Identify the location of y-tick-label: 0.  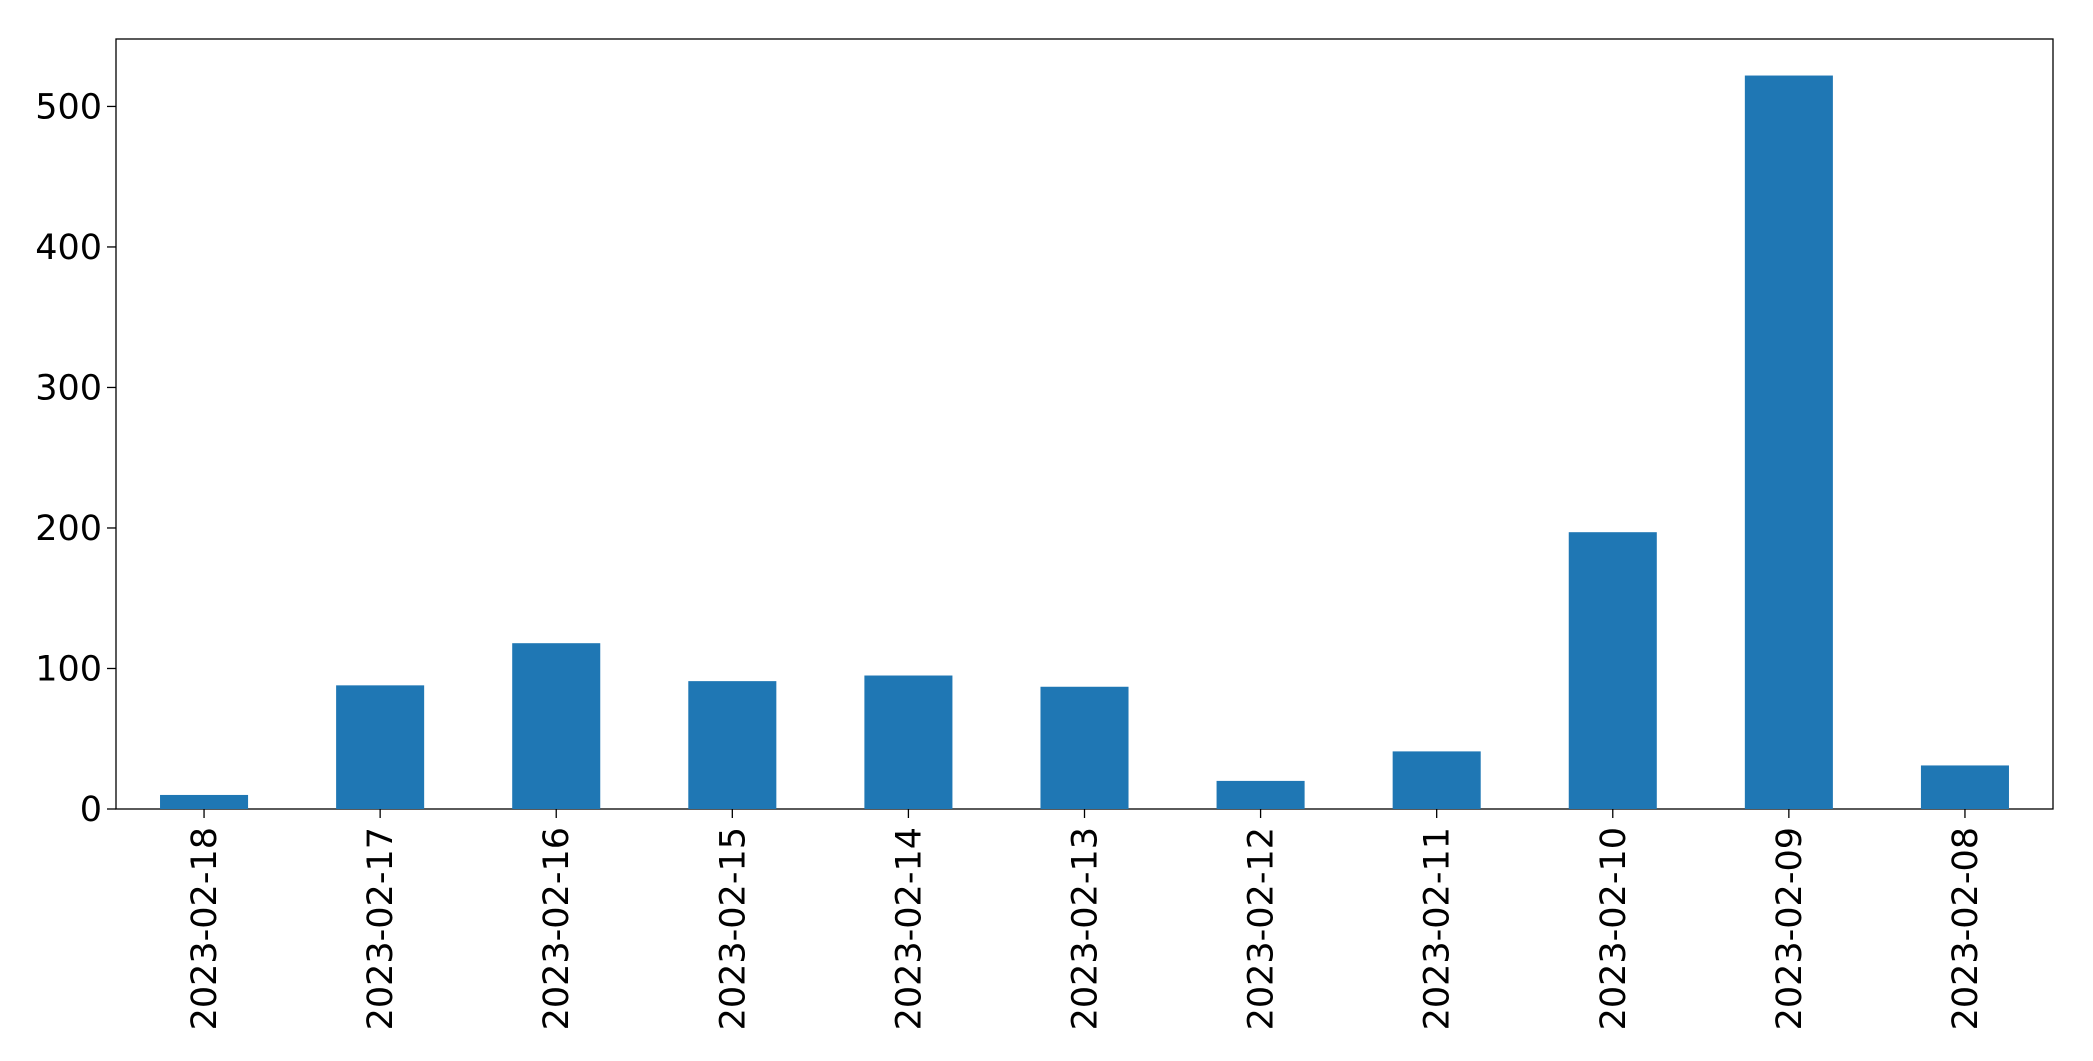
(91, 810).